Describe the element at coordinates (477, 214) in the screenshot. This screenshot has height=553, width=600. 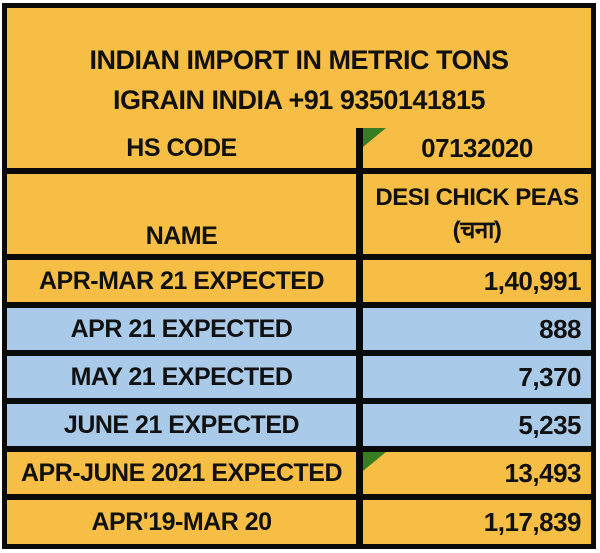
I see `row-value: DESI CHICK PEAS (चना)` at that location.